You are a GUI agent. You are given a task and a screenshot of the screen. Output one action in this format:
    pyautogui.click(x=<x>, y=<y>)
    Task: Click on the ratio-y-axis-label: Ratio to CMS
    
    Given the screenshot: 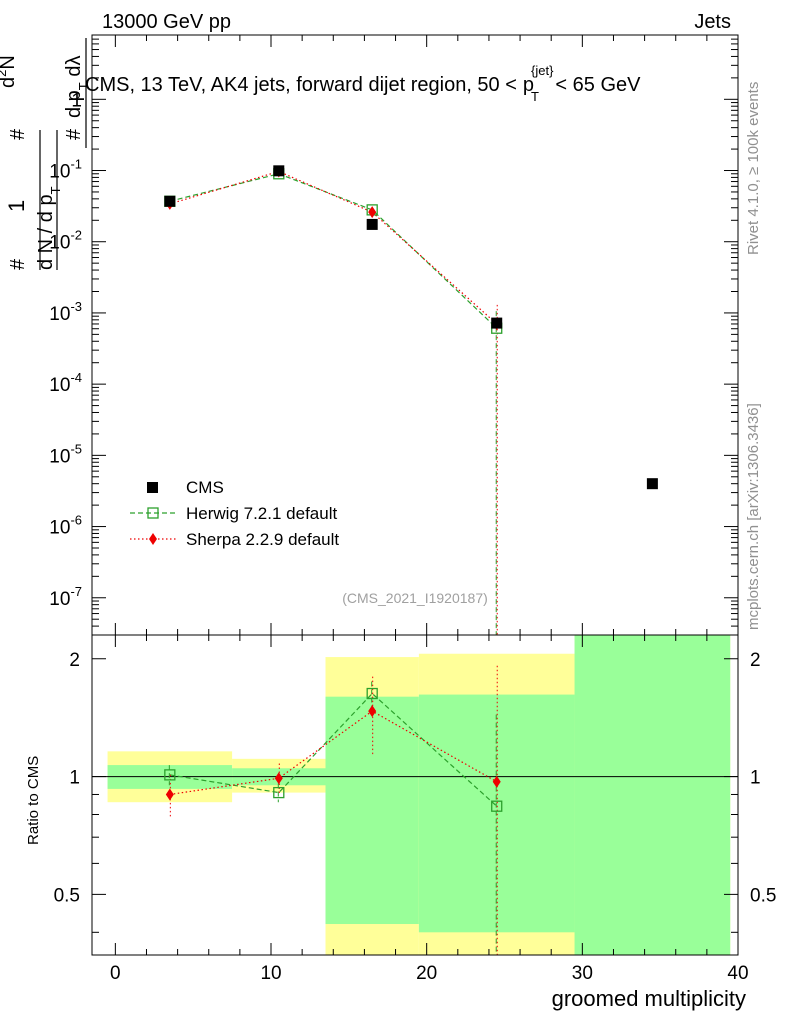 What is the action you would take?
    pyautogui.click(x=33, y=800)
    